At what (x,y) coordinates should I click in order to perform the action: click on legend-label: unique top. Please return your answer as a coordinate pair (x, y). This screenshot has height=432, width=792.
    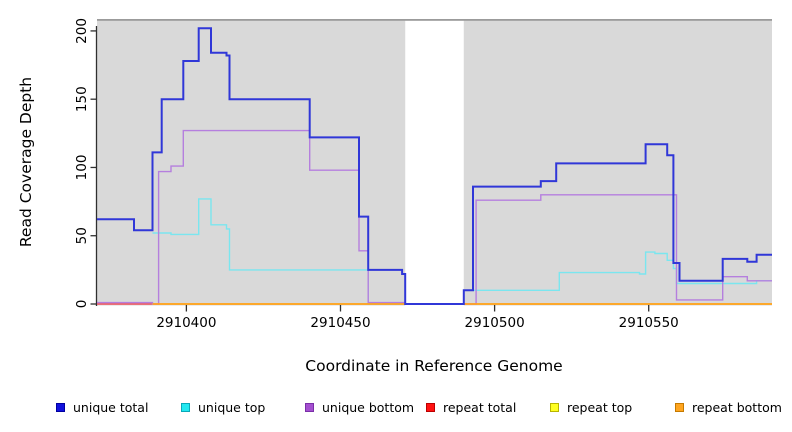
    Looking at the image, I should click on (232, 407).